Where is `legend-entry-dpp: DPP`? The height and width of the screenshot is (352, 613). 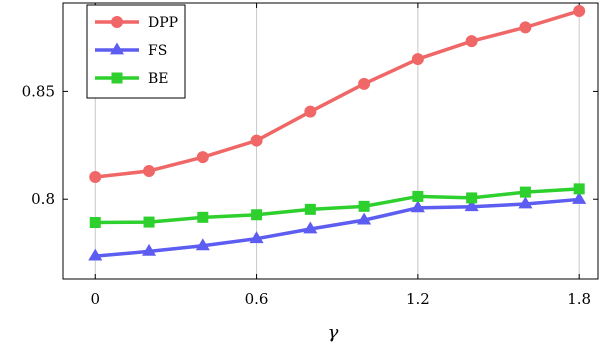
legend-entry-dpp: DPP is located at coordinates (136, 23).